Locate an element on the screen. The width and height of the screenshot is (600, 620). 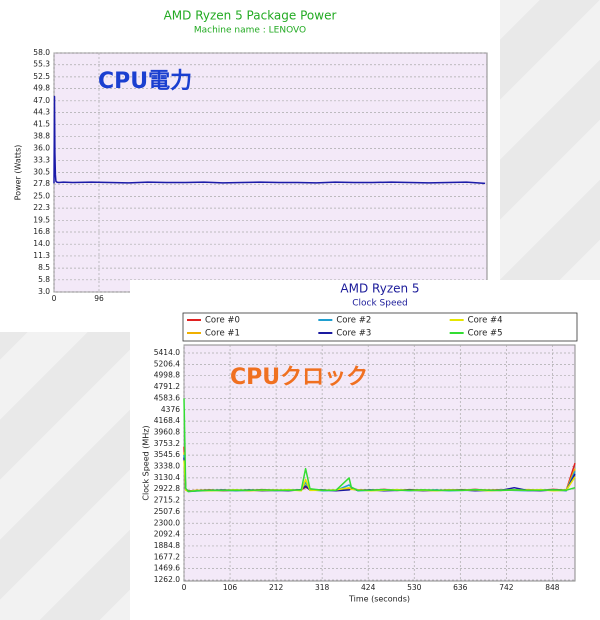
y-tick-label: 52.5 is located at coordinates (41, 76).